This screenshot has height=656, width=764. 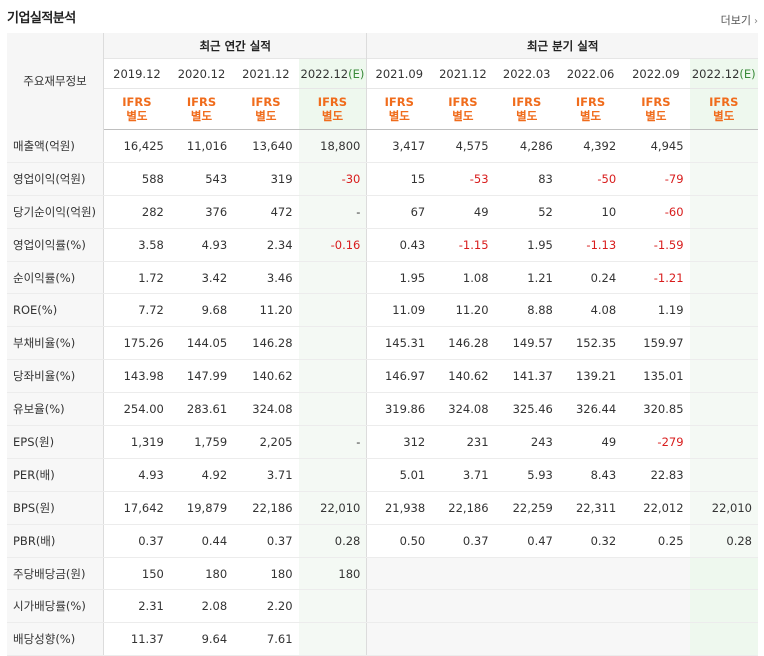 I want to click on table-cell: -60, so click(x=656, y=212).